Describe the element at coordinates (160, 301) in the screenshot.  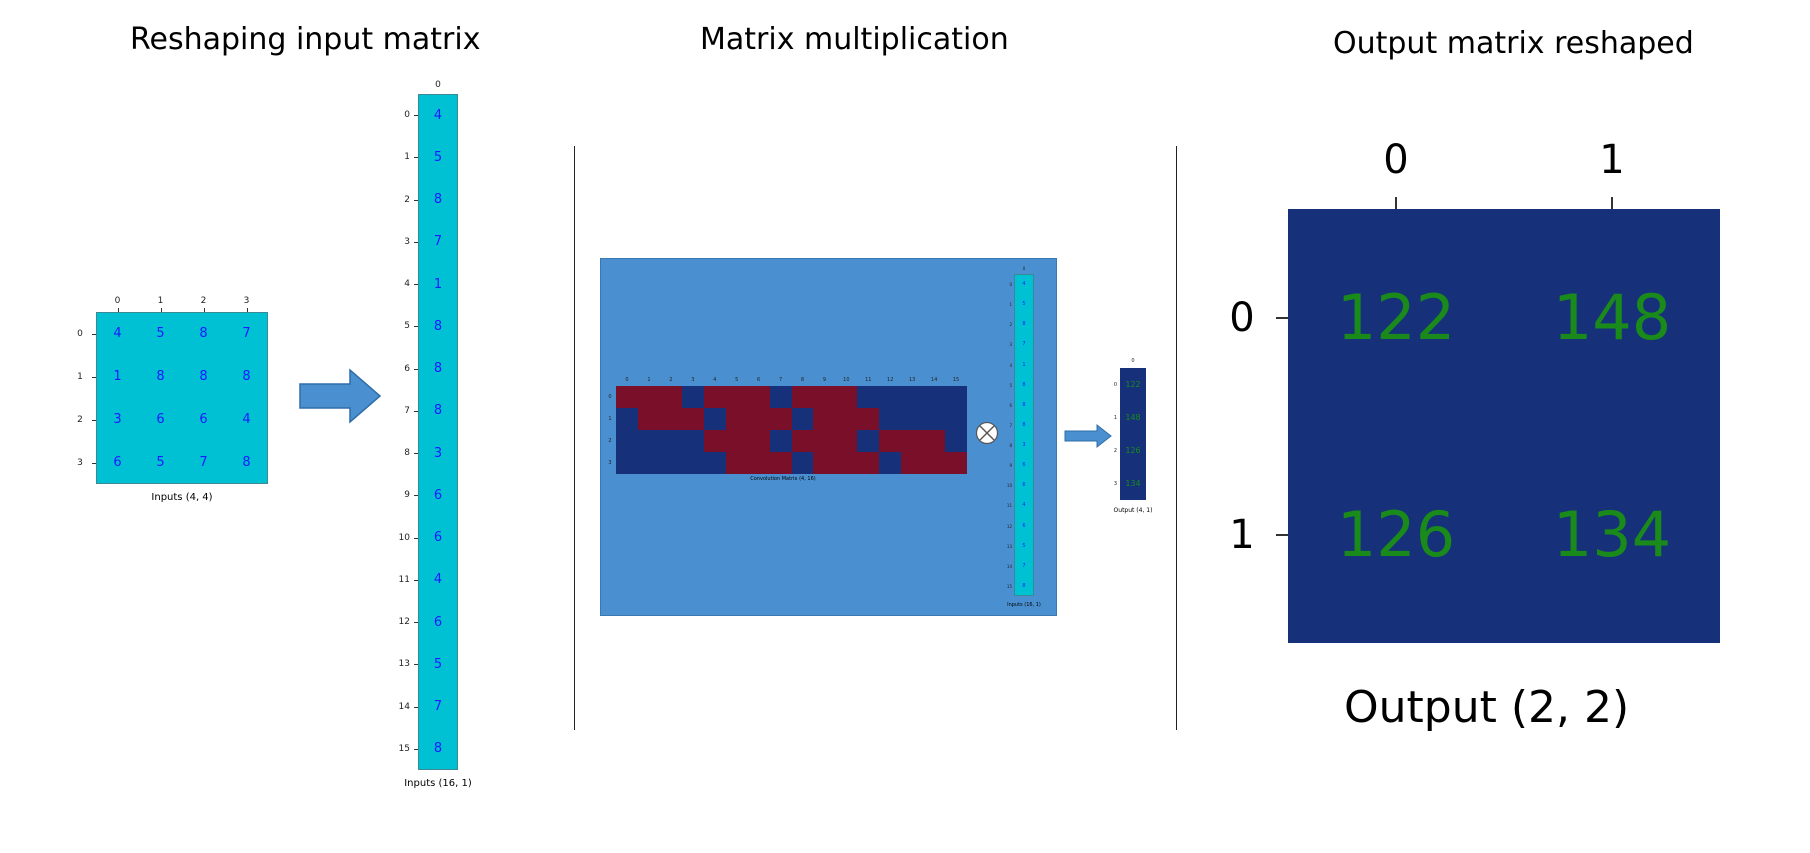
I see `input-matrix-col-tick: 1` at that location.